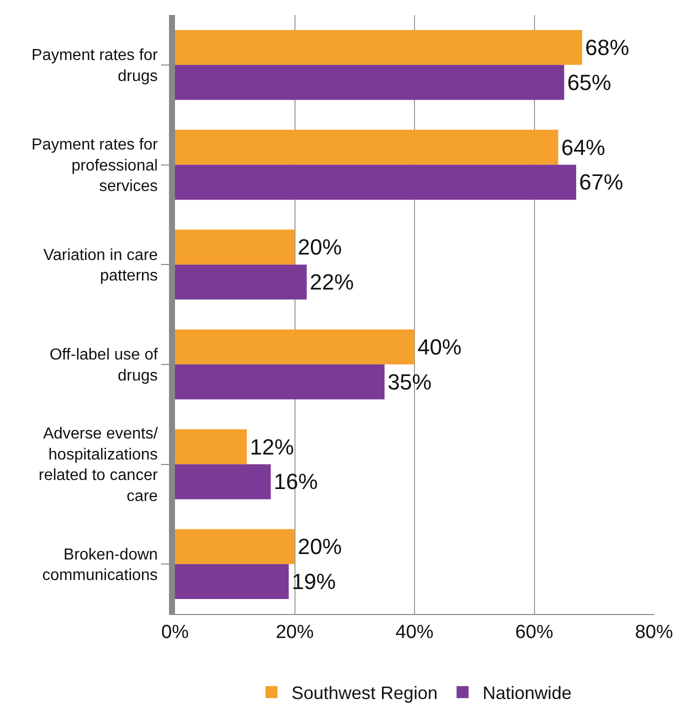 This screenshot has height=723, width=679. Describe the element at coordinates (296, 481) in the screenshot. I see `data-label: 16%` at that location.